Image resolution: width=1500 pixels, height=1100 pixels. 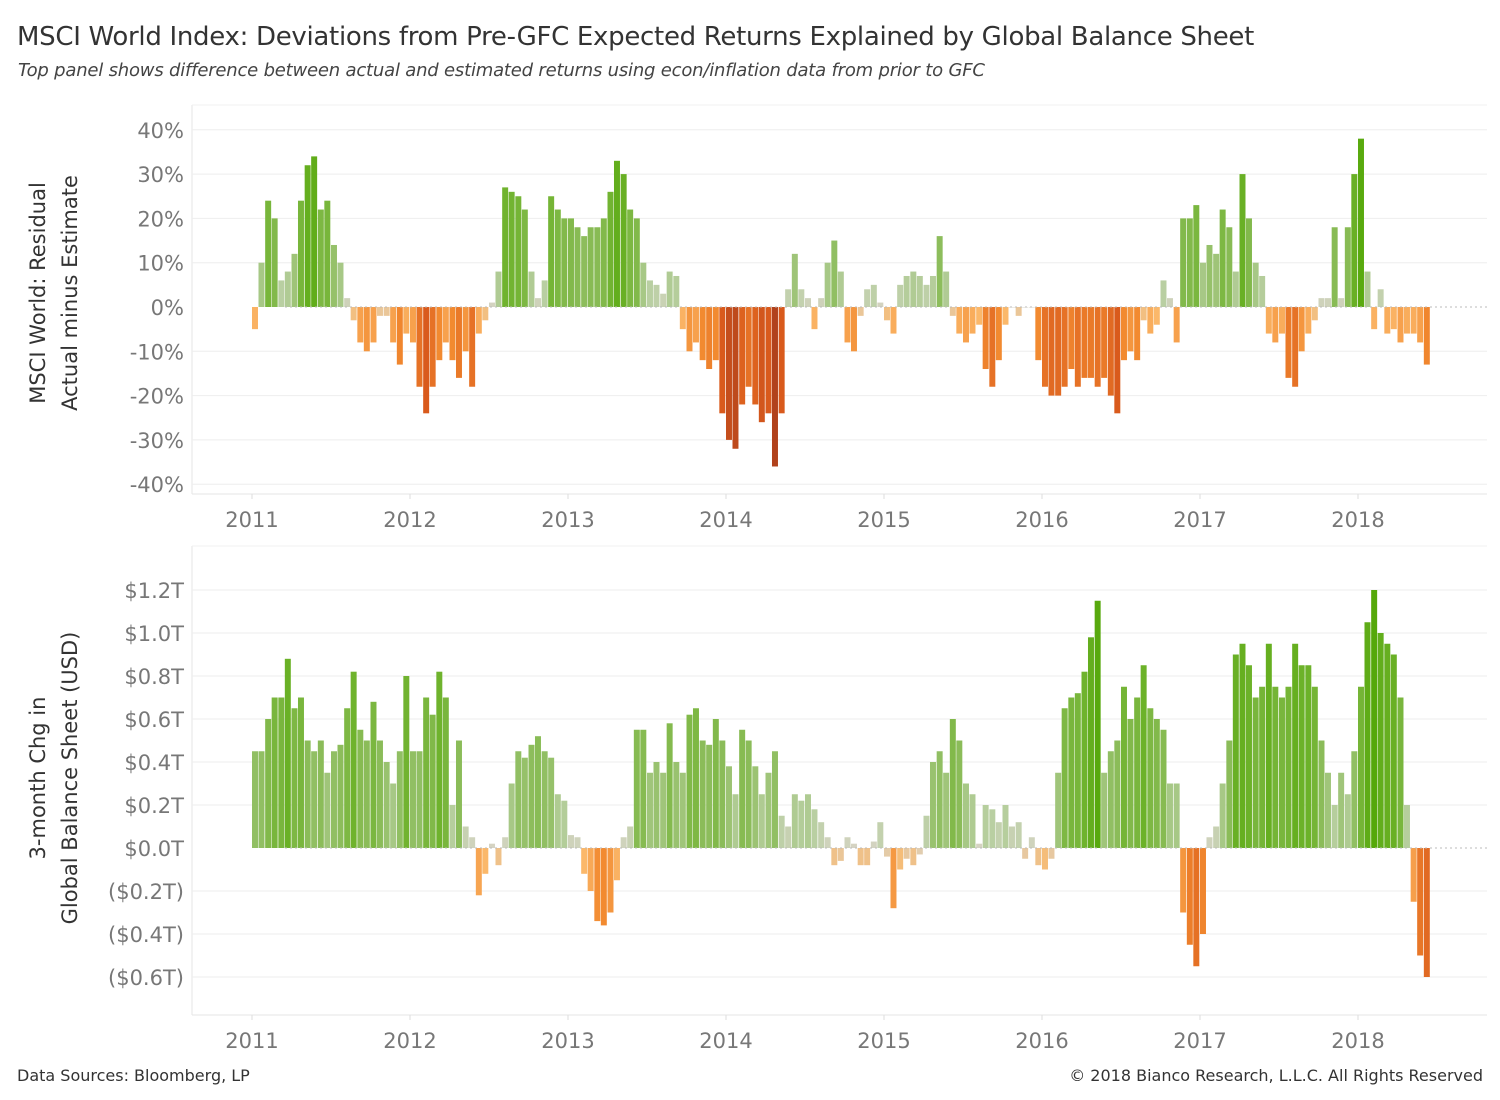 I want to click on y-tick-label: $1.2T, so click(x=154, y=591).